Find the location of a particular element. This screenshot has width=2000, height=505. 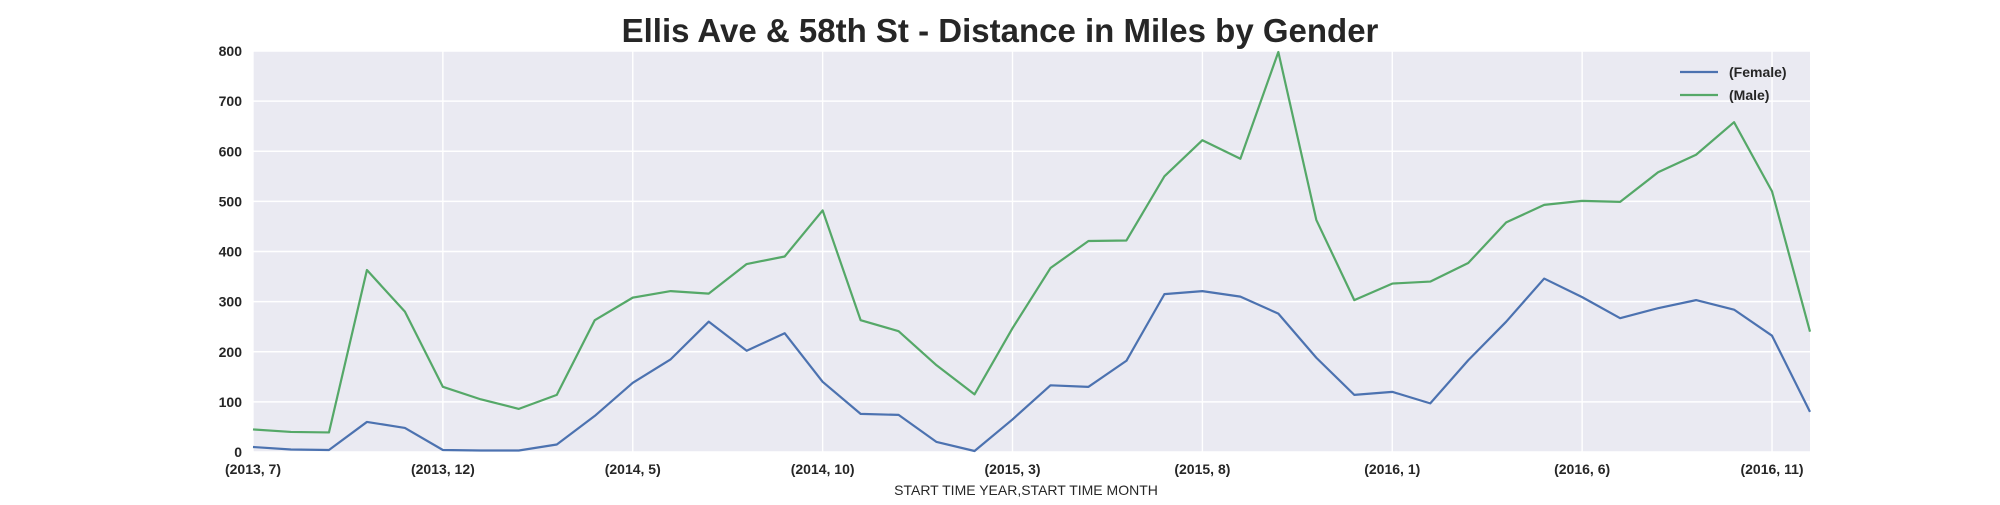

y-tick-label: 600 is located at coordinates (231, 151).